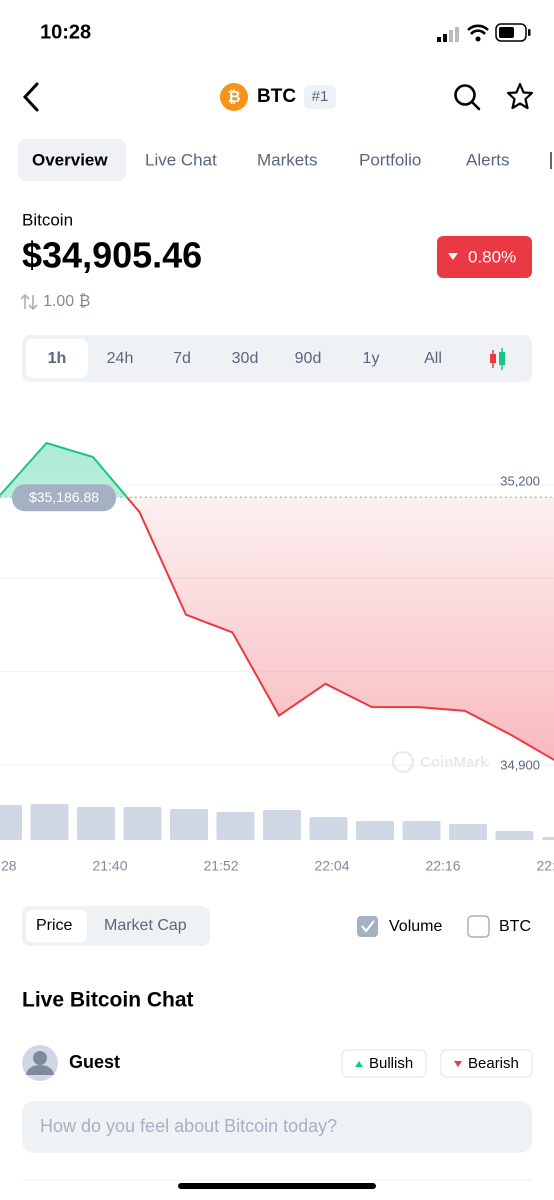 The image size is (554, 1200). I want to click on reference-pill, so click(64, 498).